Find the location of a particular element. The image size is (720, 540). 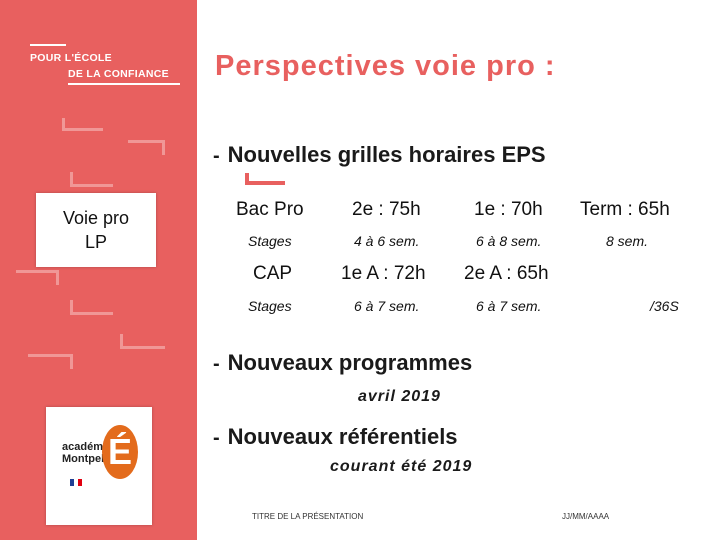

logo-underline is located at coordinates (124, 84).